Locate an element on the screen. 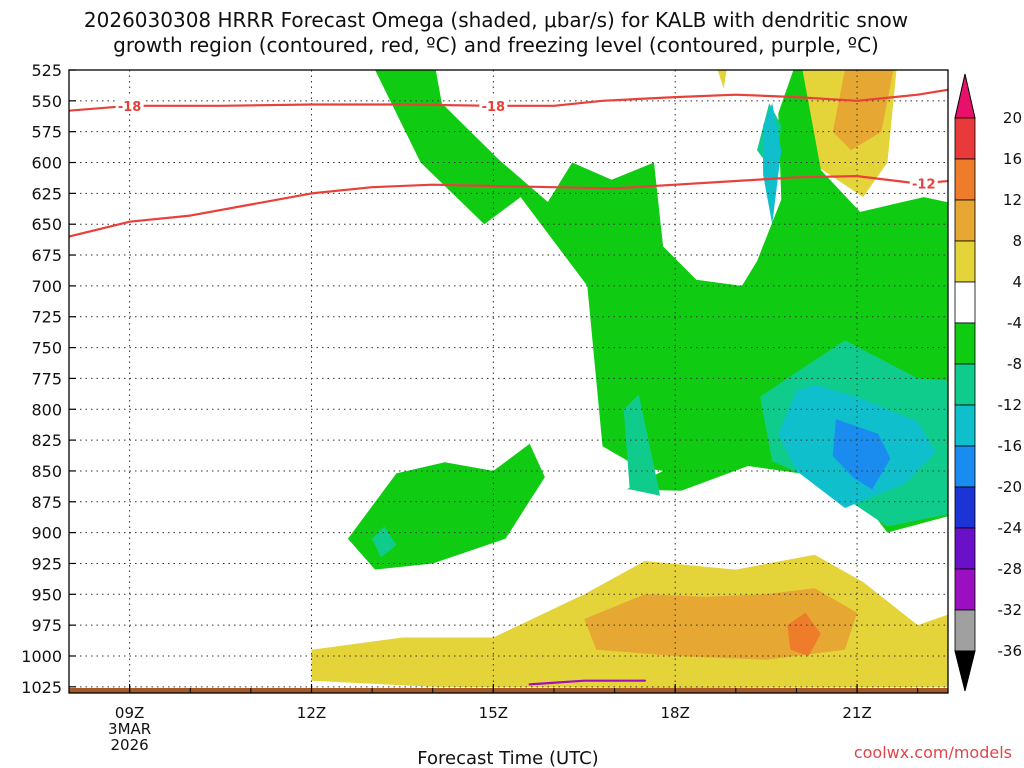 This screenshot has height=768, width=1024. x-tick-label: 3MAR is located at coordinates (129, 729).